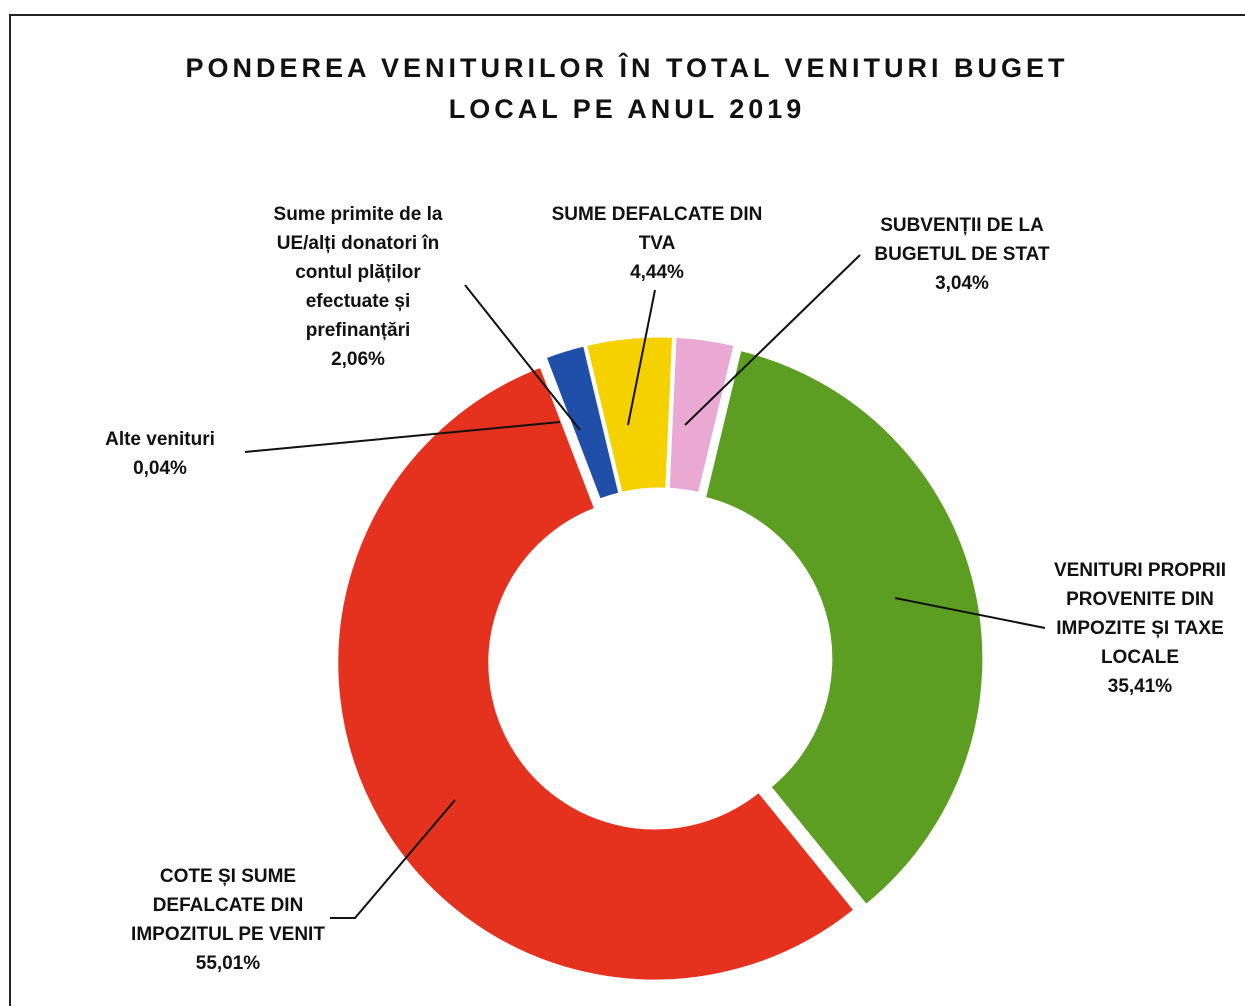  I want to click on slice-label: DEFALCATE DIN, so click(228, 905).